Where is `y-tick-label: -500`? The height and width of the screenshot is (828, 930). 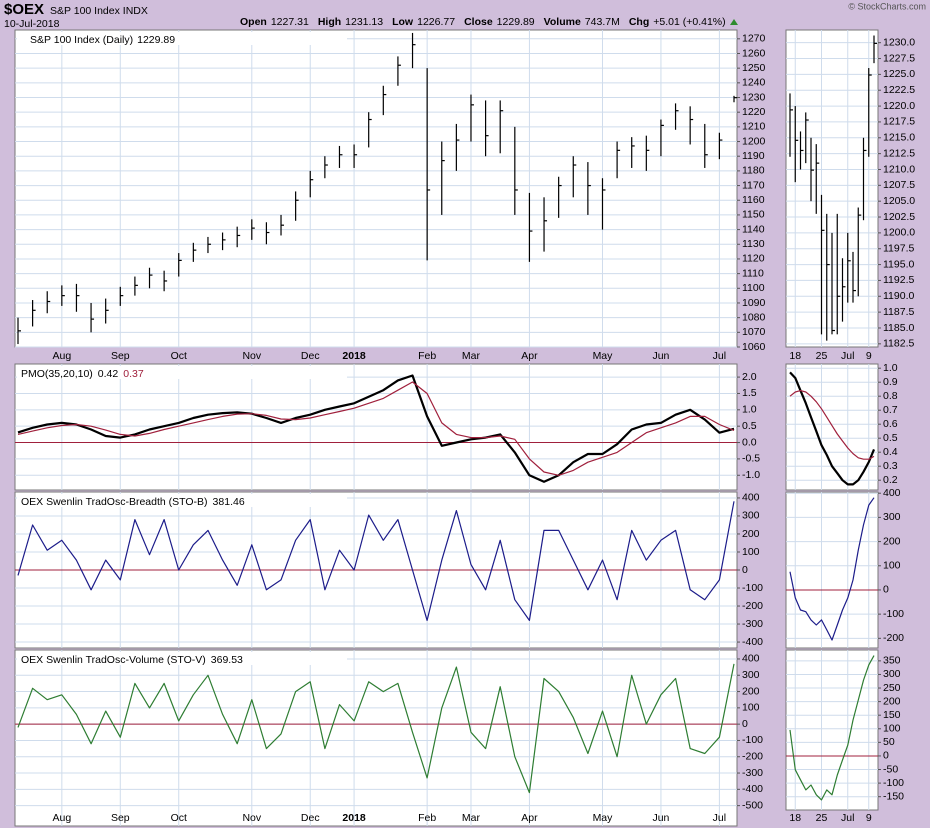 y-tick-label: -500 is located at coordinates (752, 805).